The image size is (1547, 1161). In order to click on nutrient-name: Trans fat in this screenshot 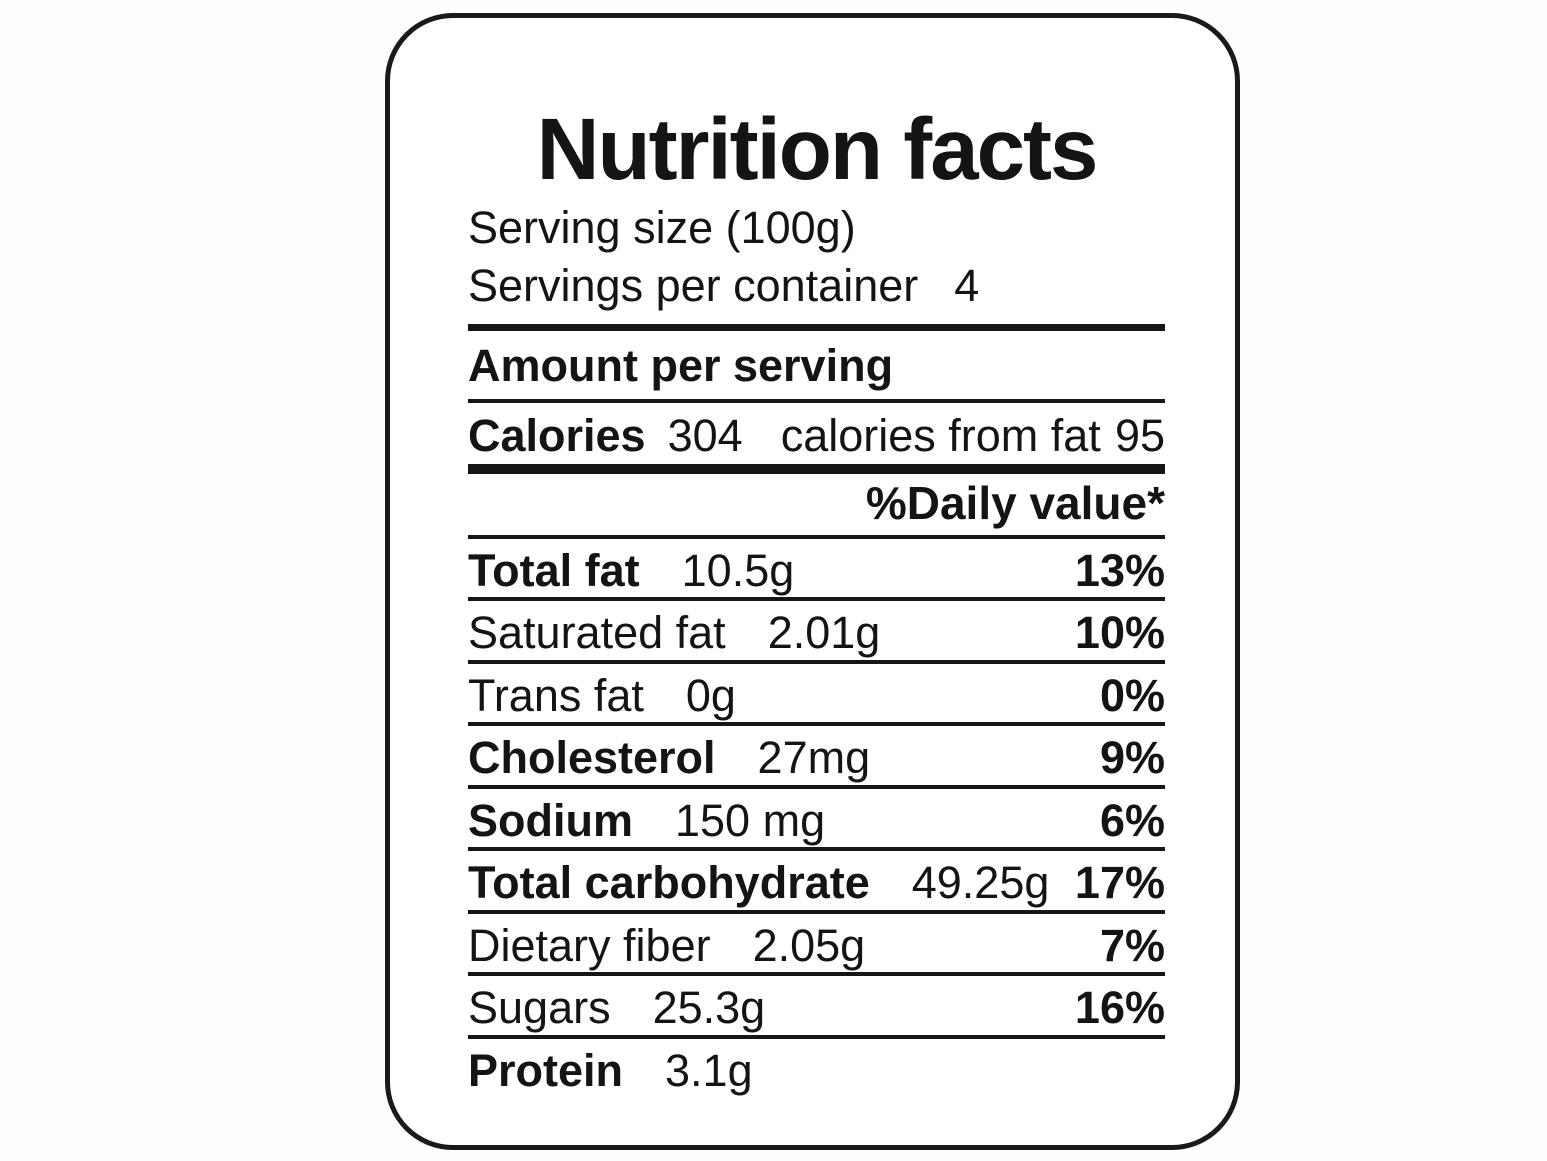, I will do `click(556, 695)`.